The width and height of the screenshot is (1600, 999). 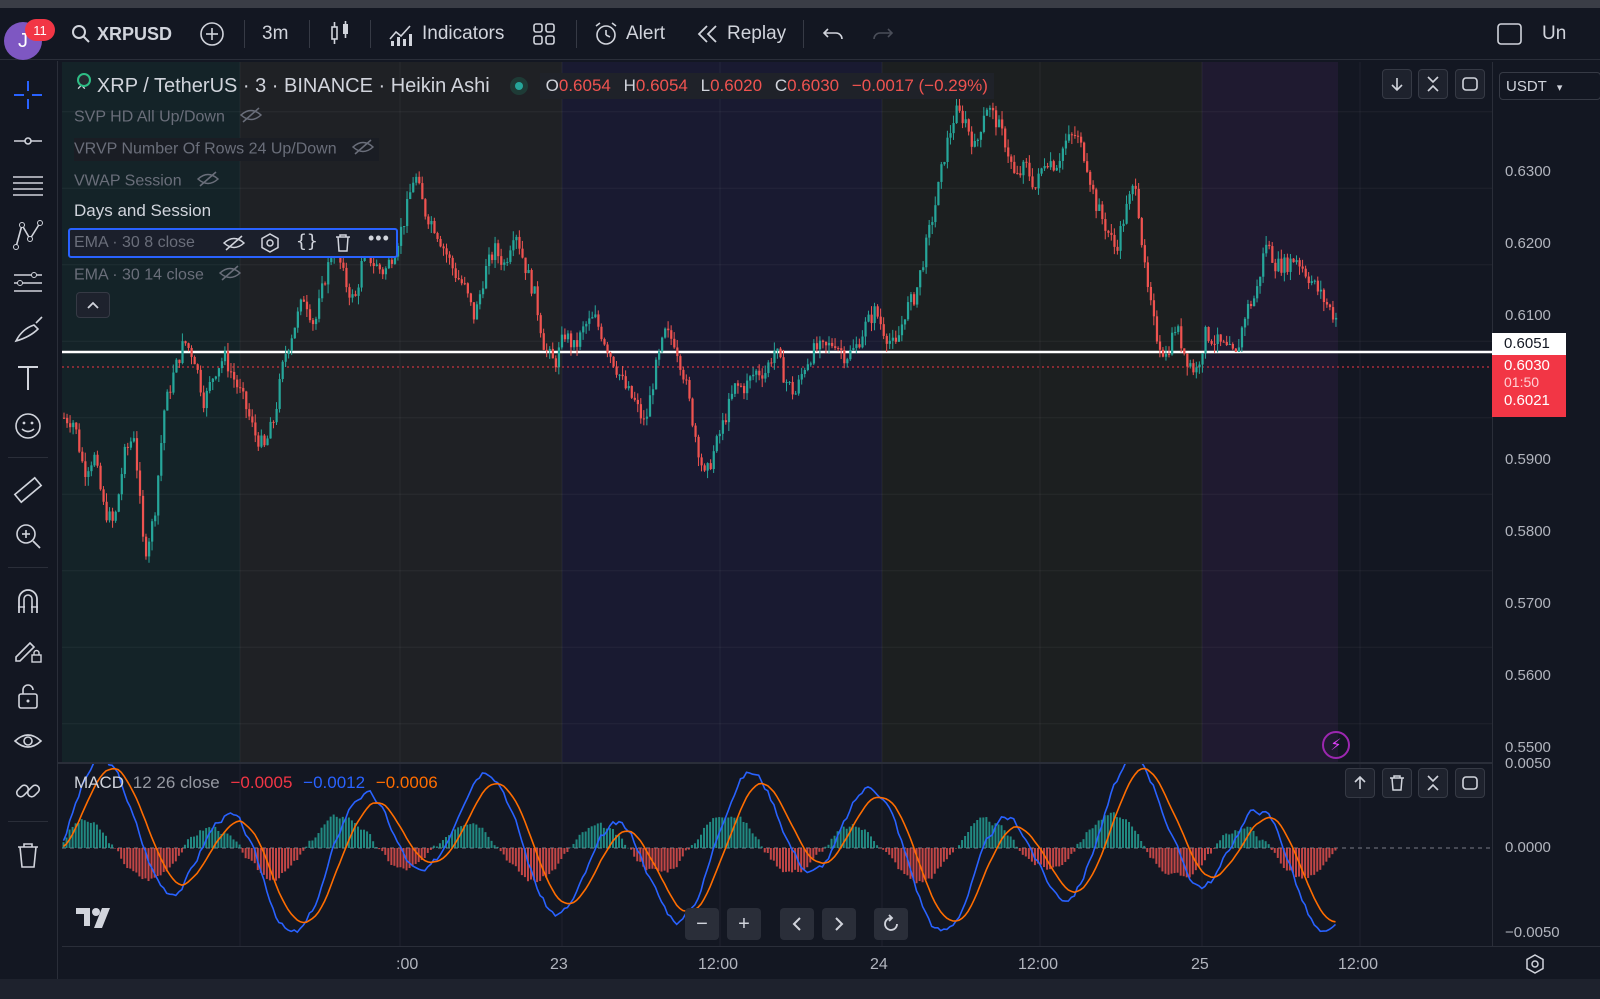 I want to click on sync-drawings-tool, so click(x=28, y=791).